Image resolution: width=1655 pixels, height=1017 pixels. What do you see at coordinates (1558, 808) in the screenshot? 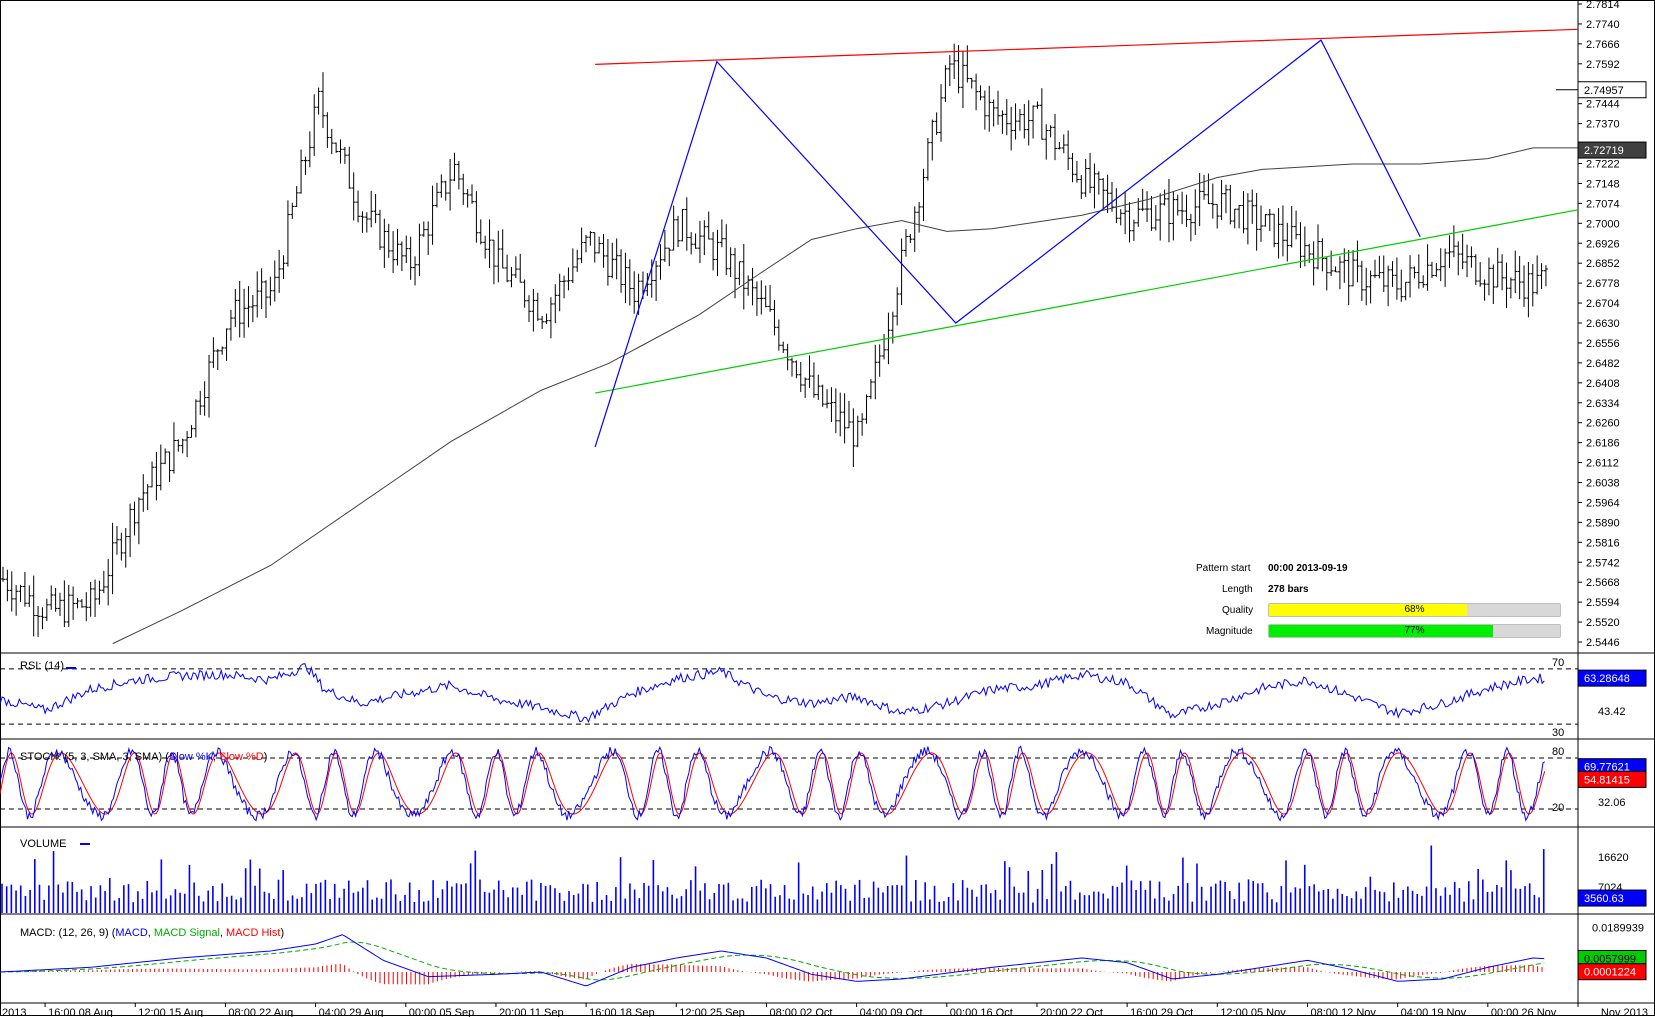
I see `stoch-level-label-20: 20` at bounding box center [1558, 808].